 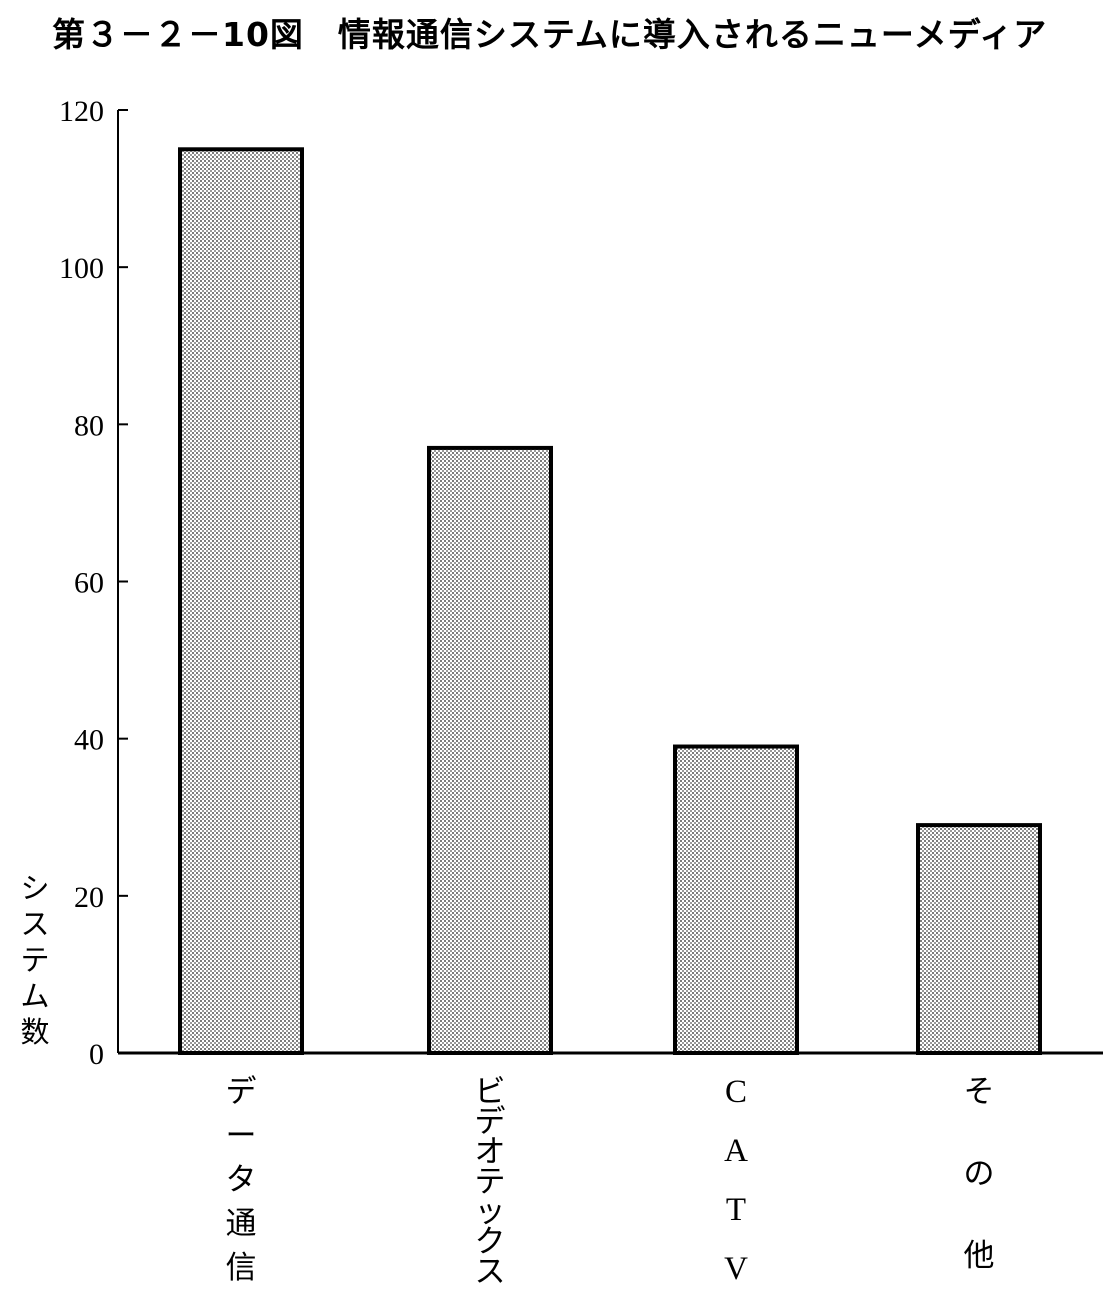 What do you see at coordinates (81, 111) in the screenshot?
I see `y-tick-label: 120` at bounding box center [81, 111].